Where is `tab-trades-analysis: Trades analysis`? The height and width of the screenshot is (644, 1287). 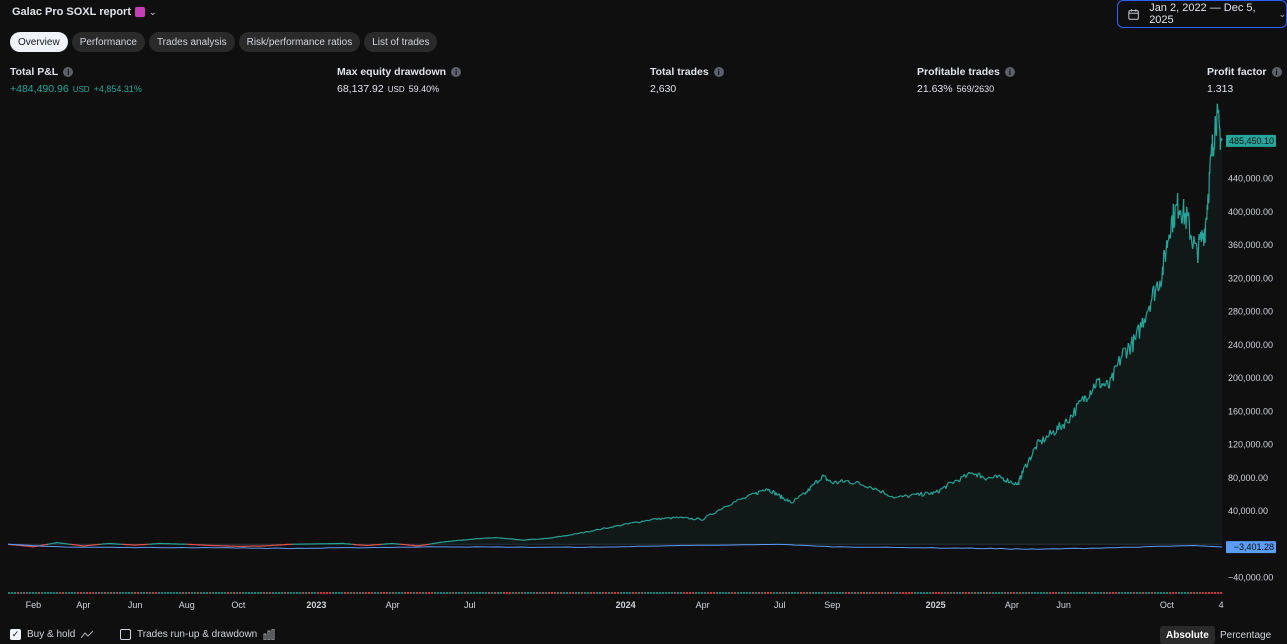 tab-trades-analysis: Trades analysis is located at coordinates (191, 42).